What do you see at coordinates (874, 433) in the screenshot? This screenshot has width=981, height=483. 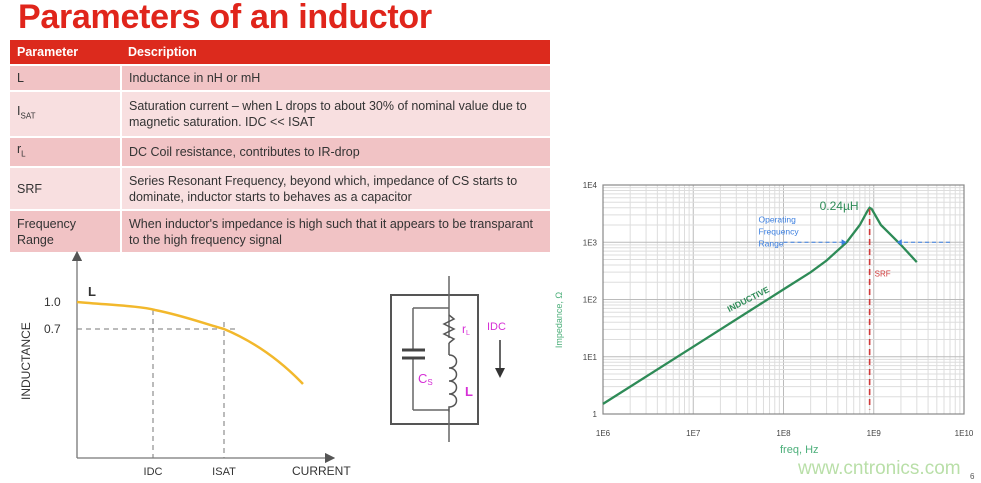 I see `x-tick-label: 1E9` at bounding box center [874, 433].